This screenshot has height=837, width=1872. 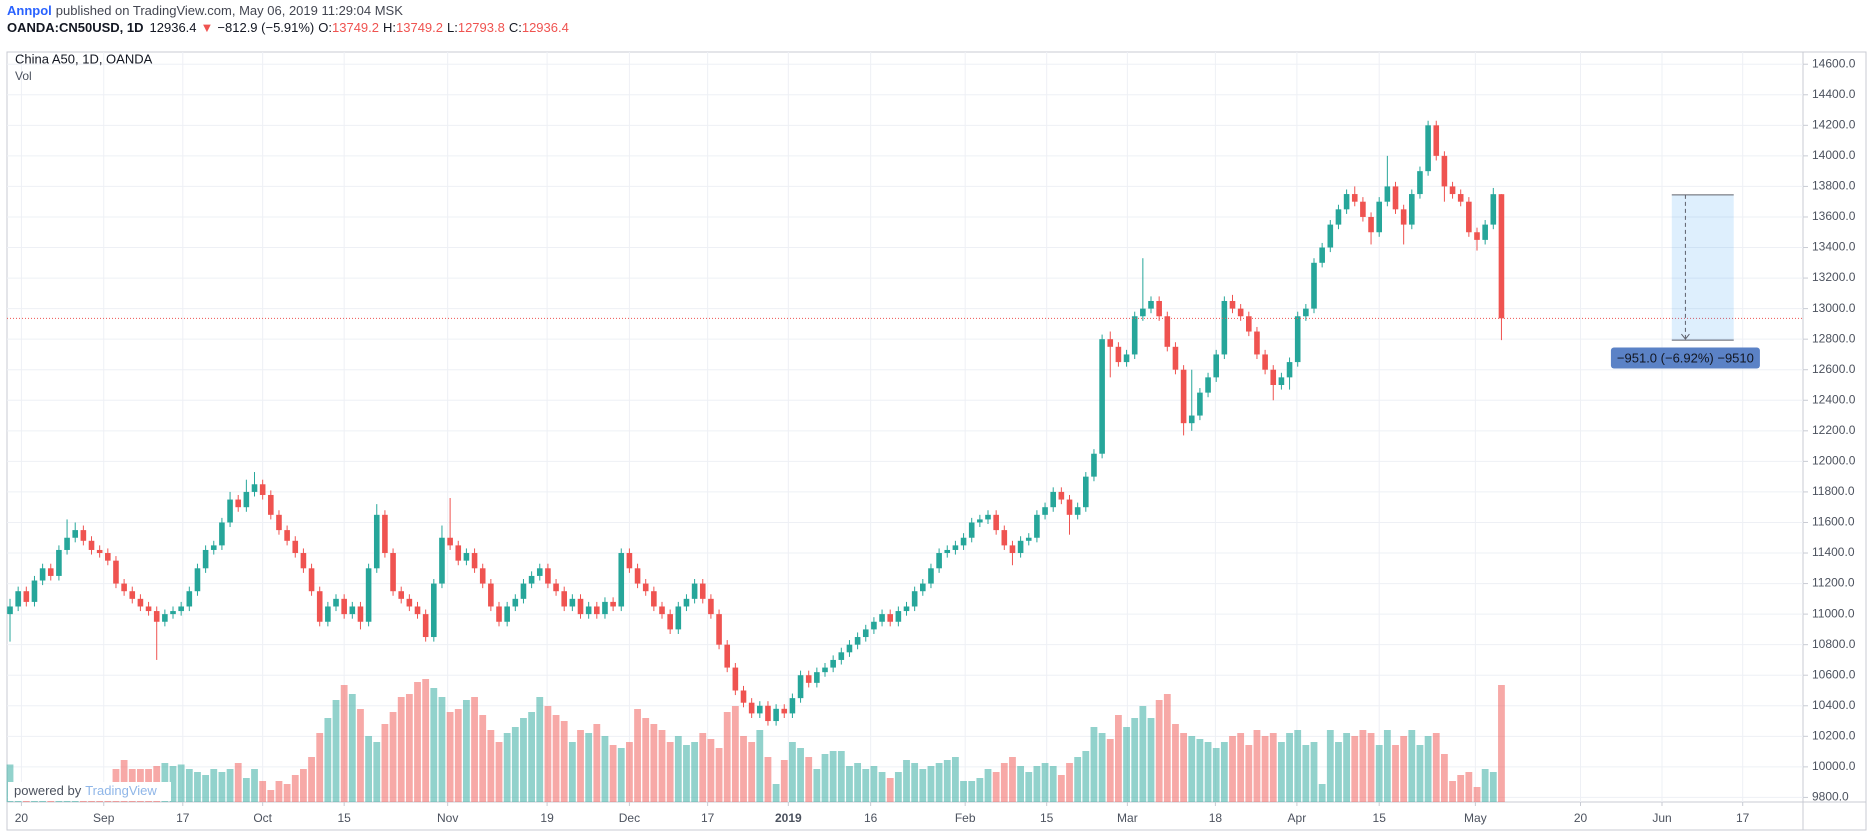 I want to click on y-tick-label: 9800.0, so click(x=1830, y=797).